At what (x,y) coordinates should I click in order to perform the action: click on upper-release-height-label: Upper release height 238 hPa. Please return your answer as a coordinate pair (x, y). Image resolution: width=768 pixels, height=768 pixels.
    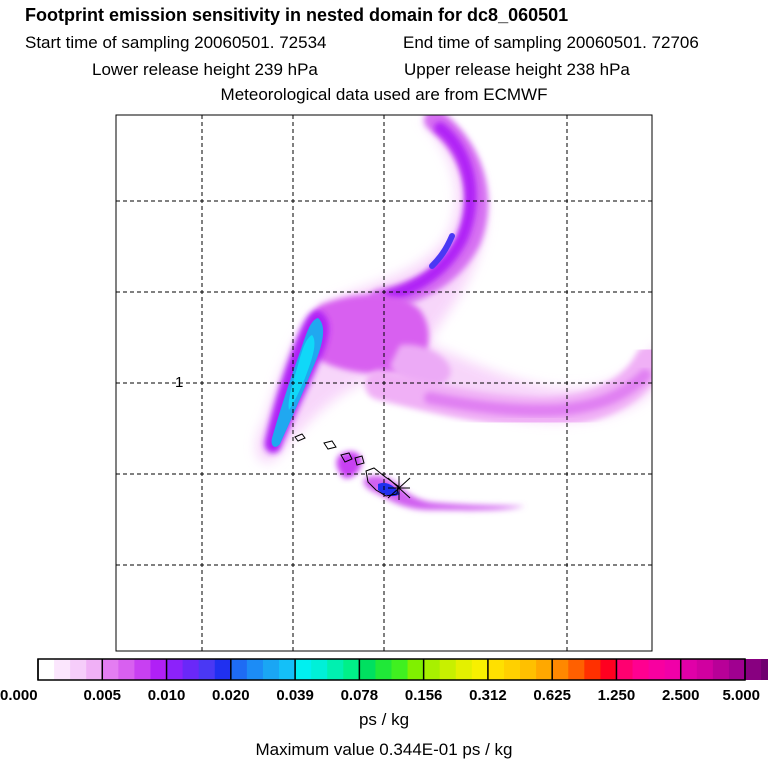
    Looking at the image, I should click on (517, 69).